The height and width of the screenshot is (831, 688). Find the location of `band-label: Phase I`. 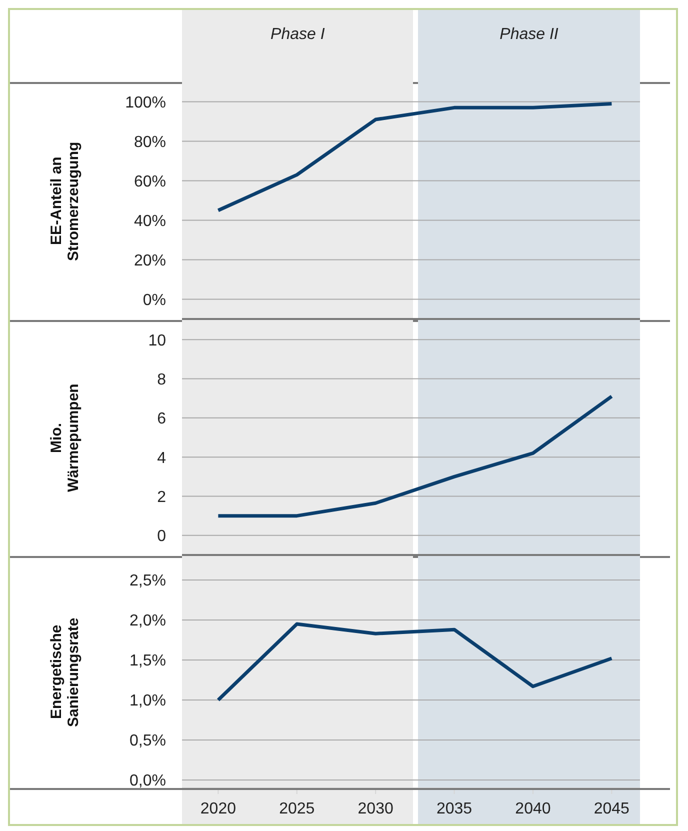

band-label: Phase I is located at coordinates (298, 35).